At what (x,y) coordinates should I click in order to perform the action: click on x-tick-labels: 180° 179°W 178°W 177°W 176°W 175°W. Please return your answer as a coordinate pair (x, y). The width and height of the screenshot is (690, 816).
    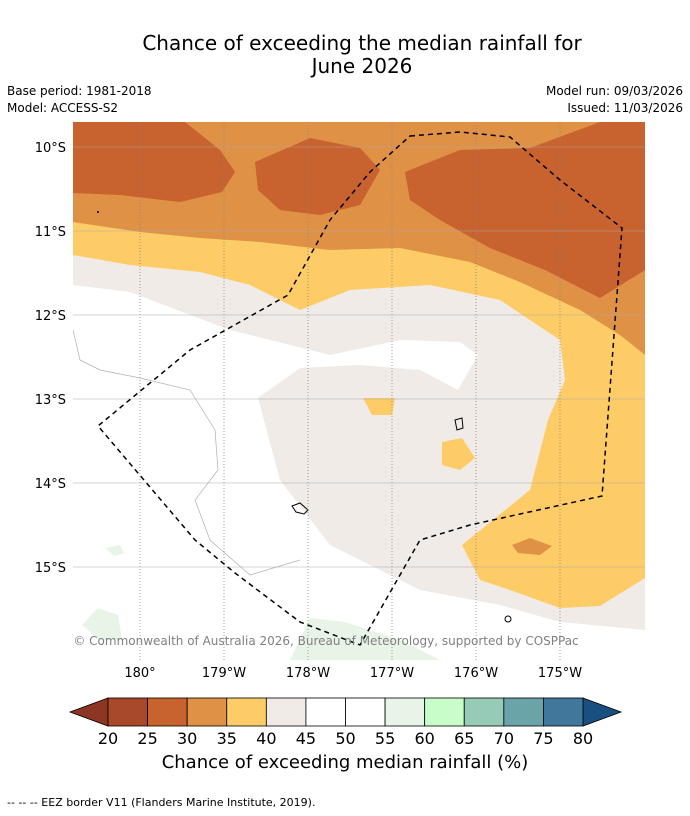
    Looking at the image, I should click on (353, 673).